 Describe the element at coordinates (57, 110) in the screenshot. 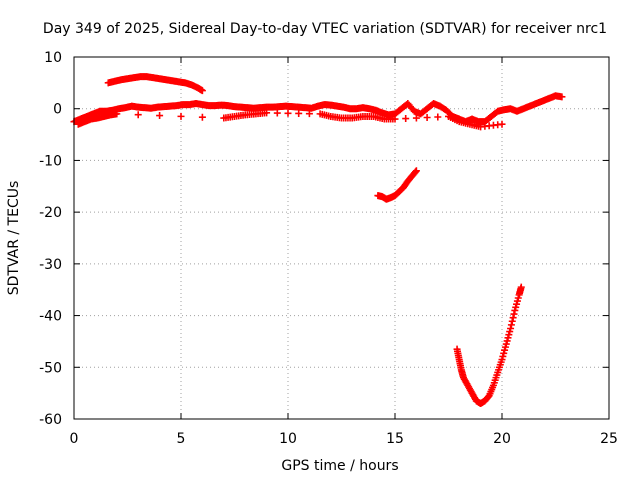

I see `y-tick-label: 0` at that location.